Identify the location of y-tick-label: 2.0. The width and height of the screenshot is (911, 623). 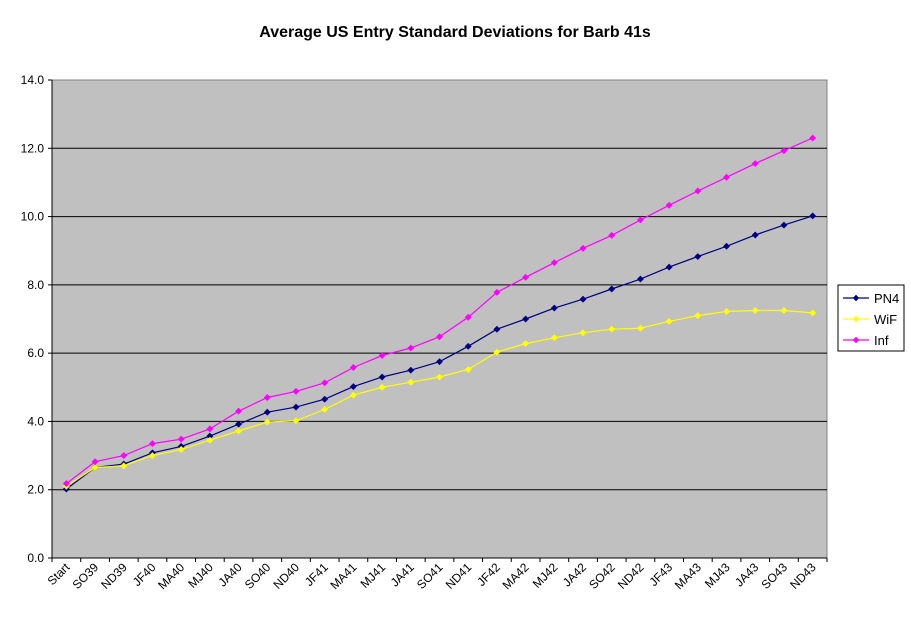
(35, 490).